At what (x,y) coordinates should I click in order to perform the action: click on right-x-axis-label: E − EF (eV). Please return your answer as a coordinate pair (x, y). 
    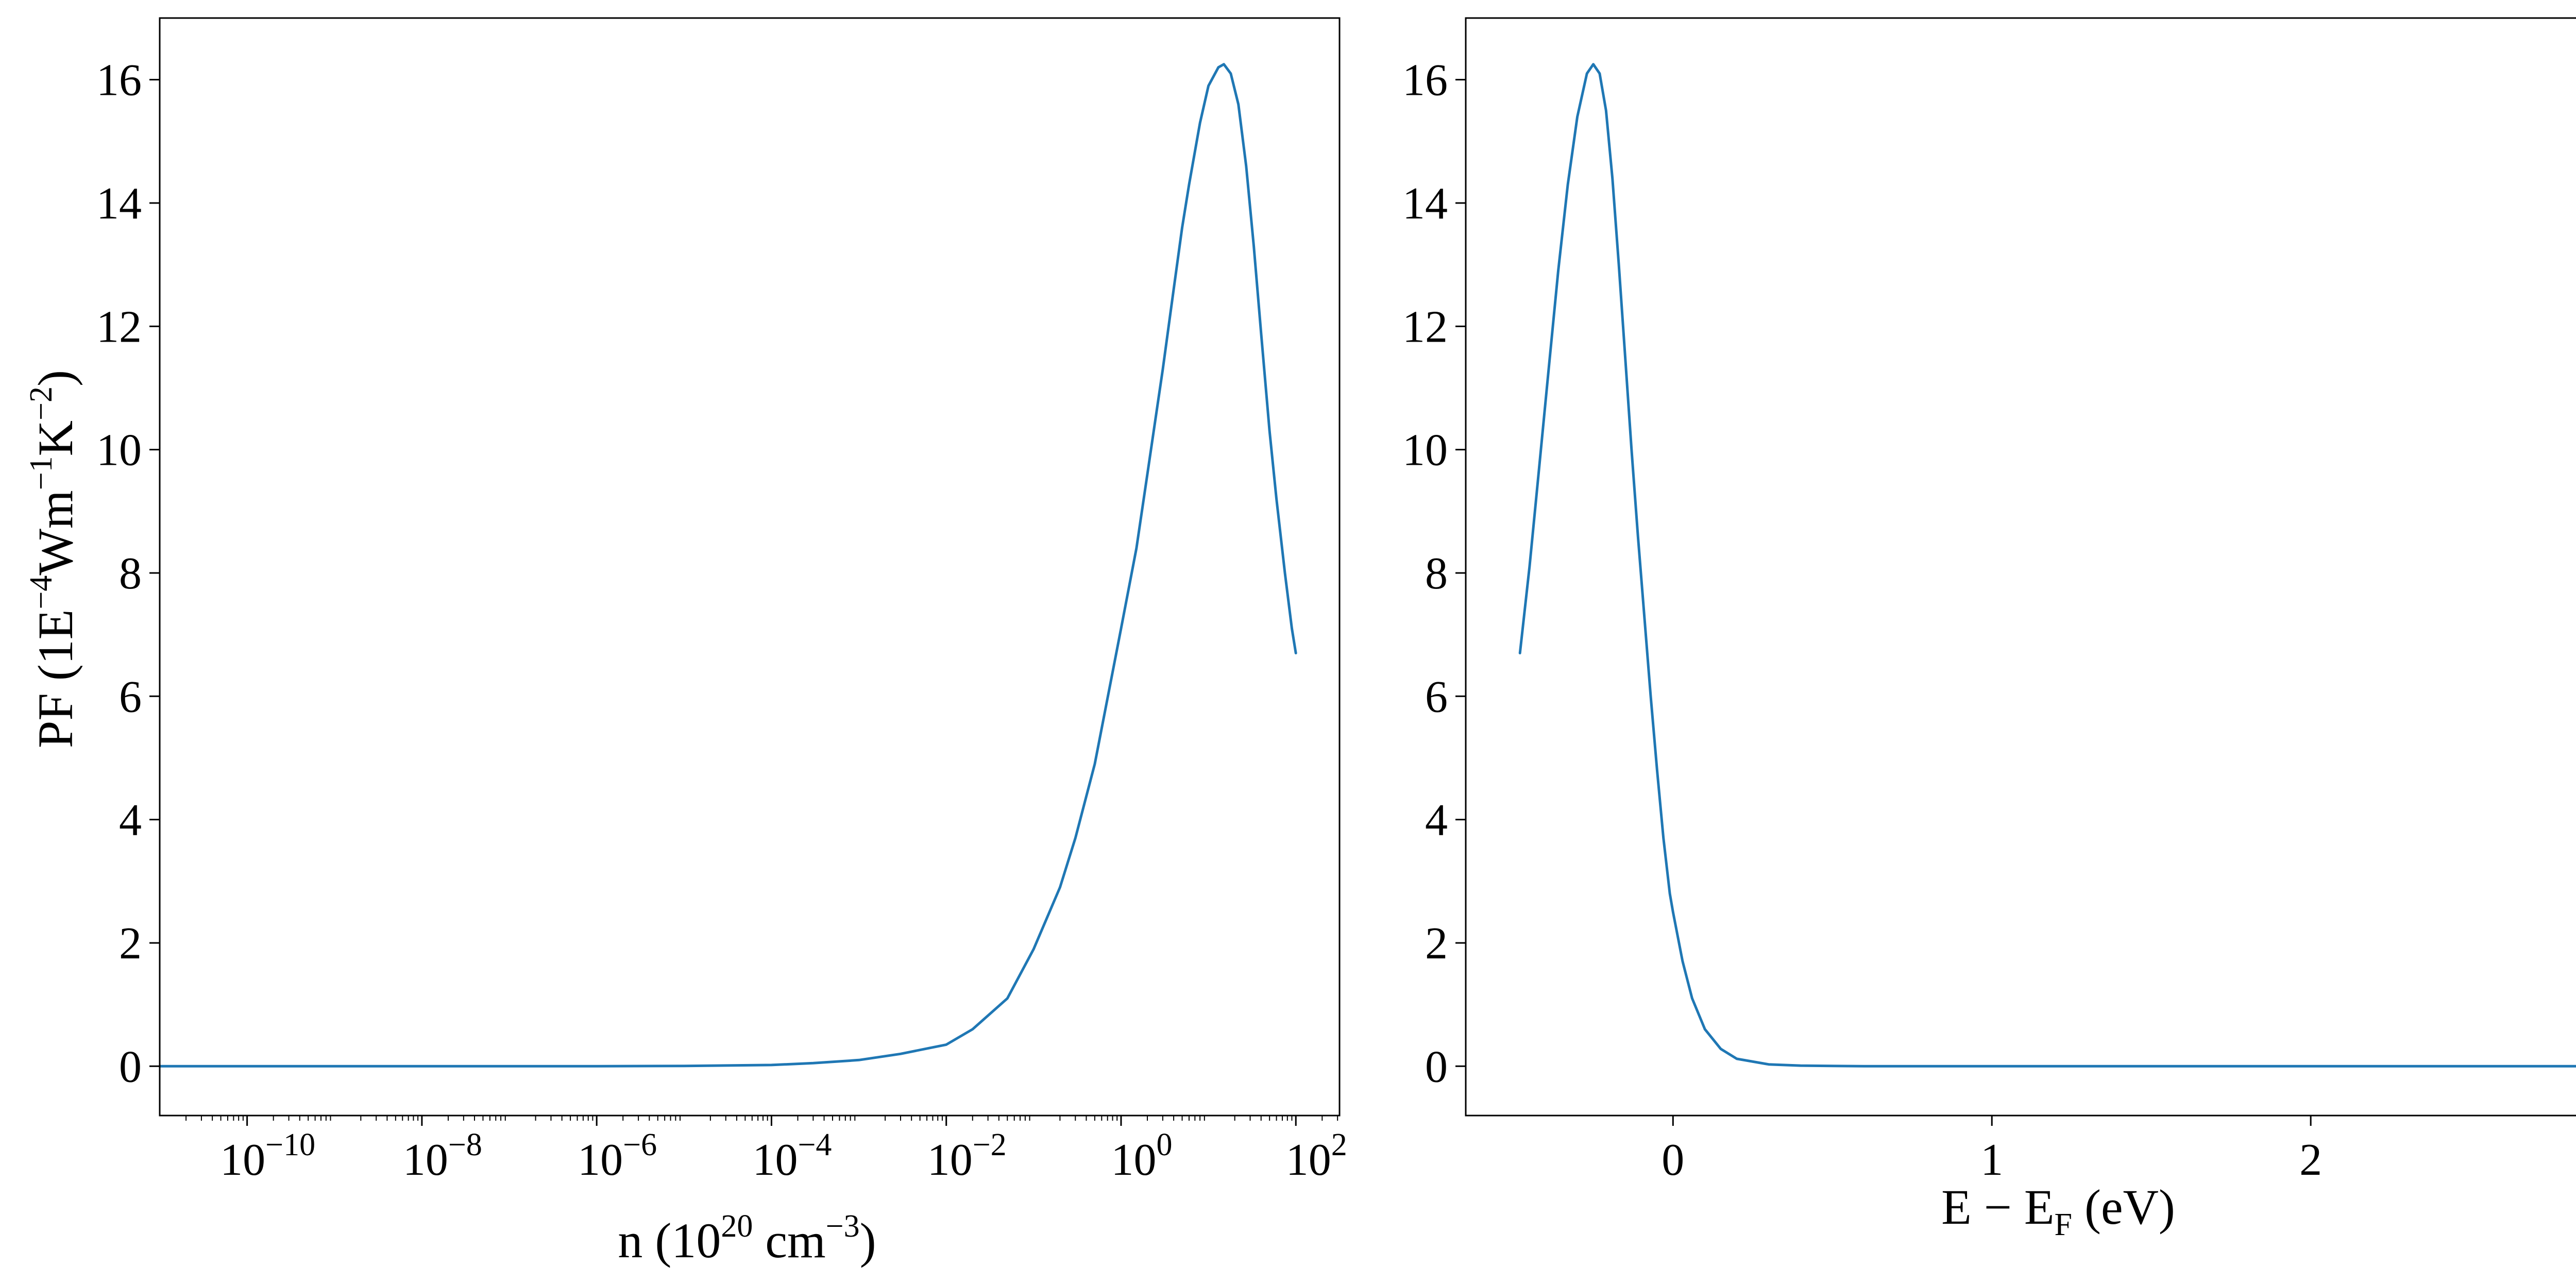
    Looking at the image, I should click on (2058, 1210).